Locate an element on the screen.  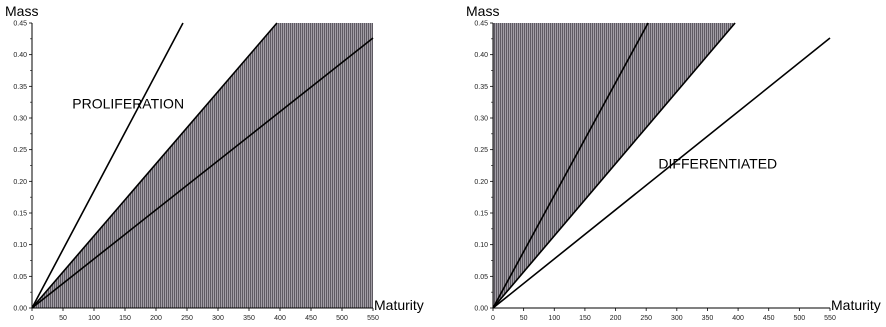
region-annotation: DIFFERENTIATED is located at coordinates (717, 164).